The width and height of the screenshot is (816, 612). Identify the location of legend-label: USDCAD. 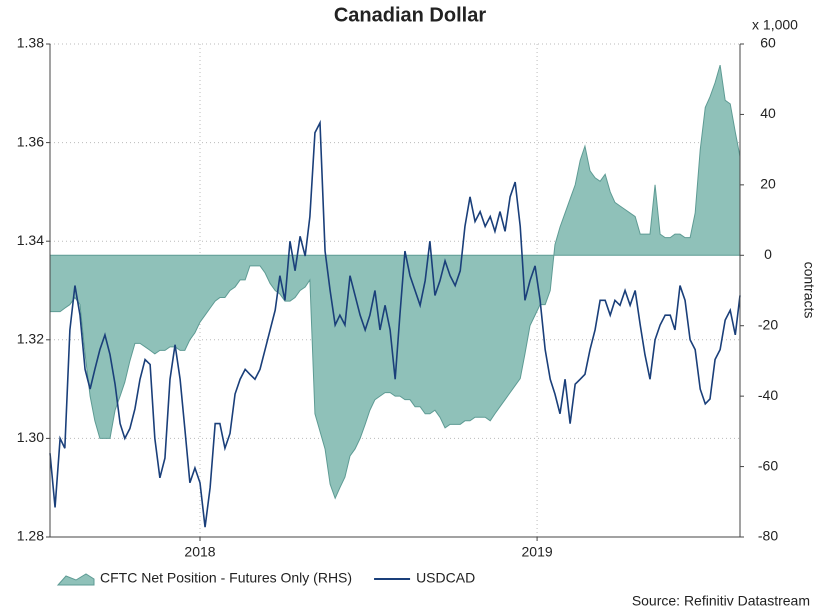
(445, 578).